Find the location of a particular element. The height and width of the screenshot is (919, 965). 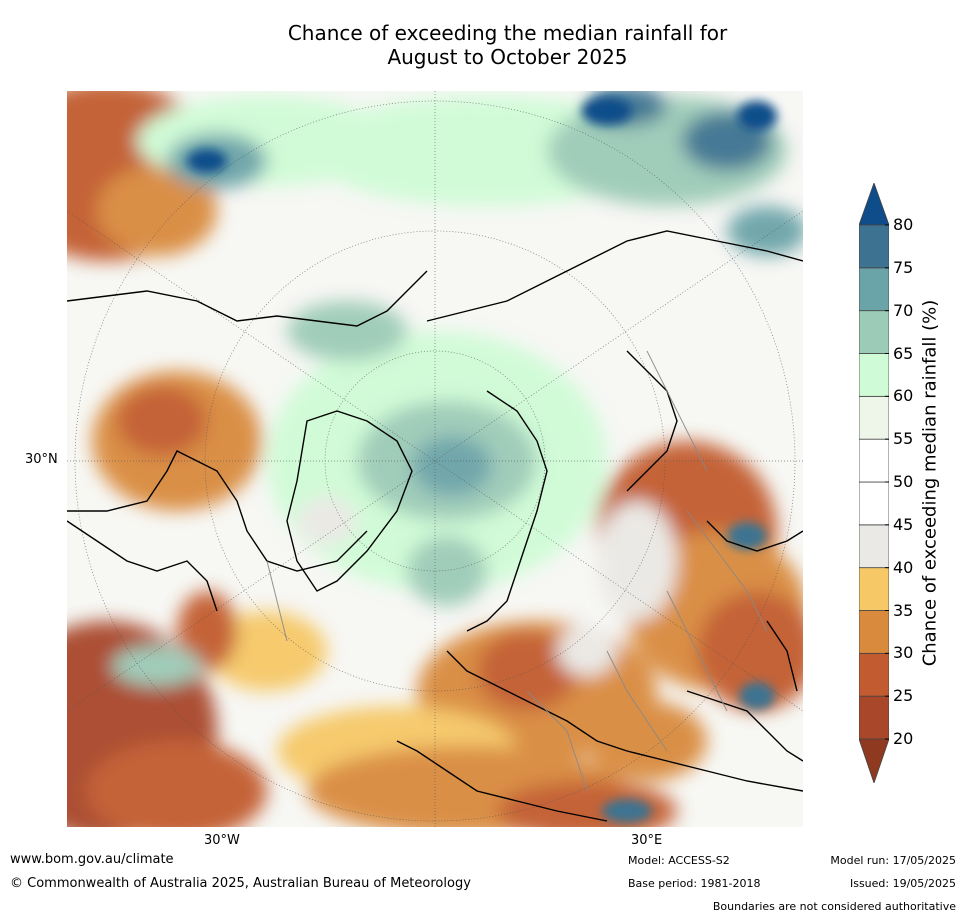

footer-model: Model: ACCESS-S2 is located at coordinates (679, 860).